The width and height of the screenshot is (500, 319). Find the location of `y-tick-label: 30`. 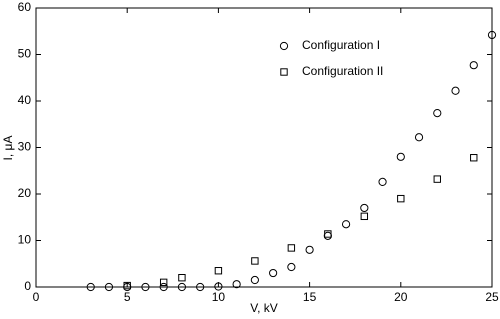

y-tick-label: 30 is located at coordinates (25, 147).